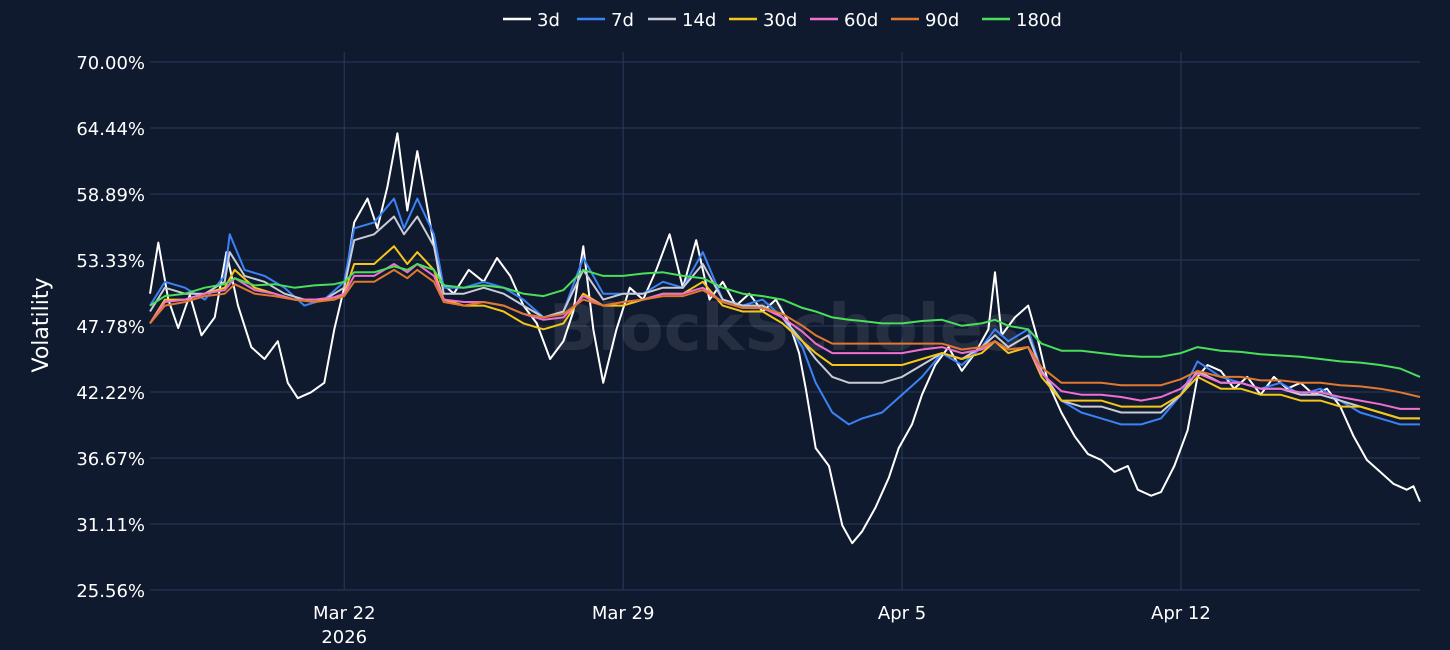 The width and height of the screenshot is (1450, 650). Describe the element at coordinates (110, 459) in the screenshot. I see `y-tick-label: 36.67%` at that location.